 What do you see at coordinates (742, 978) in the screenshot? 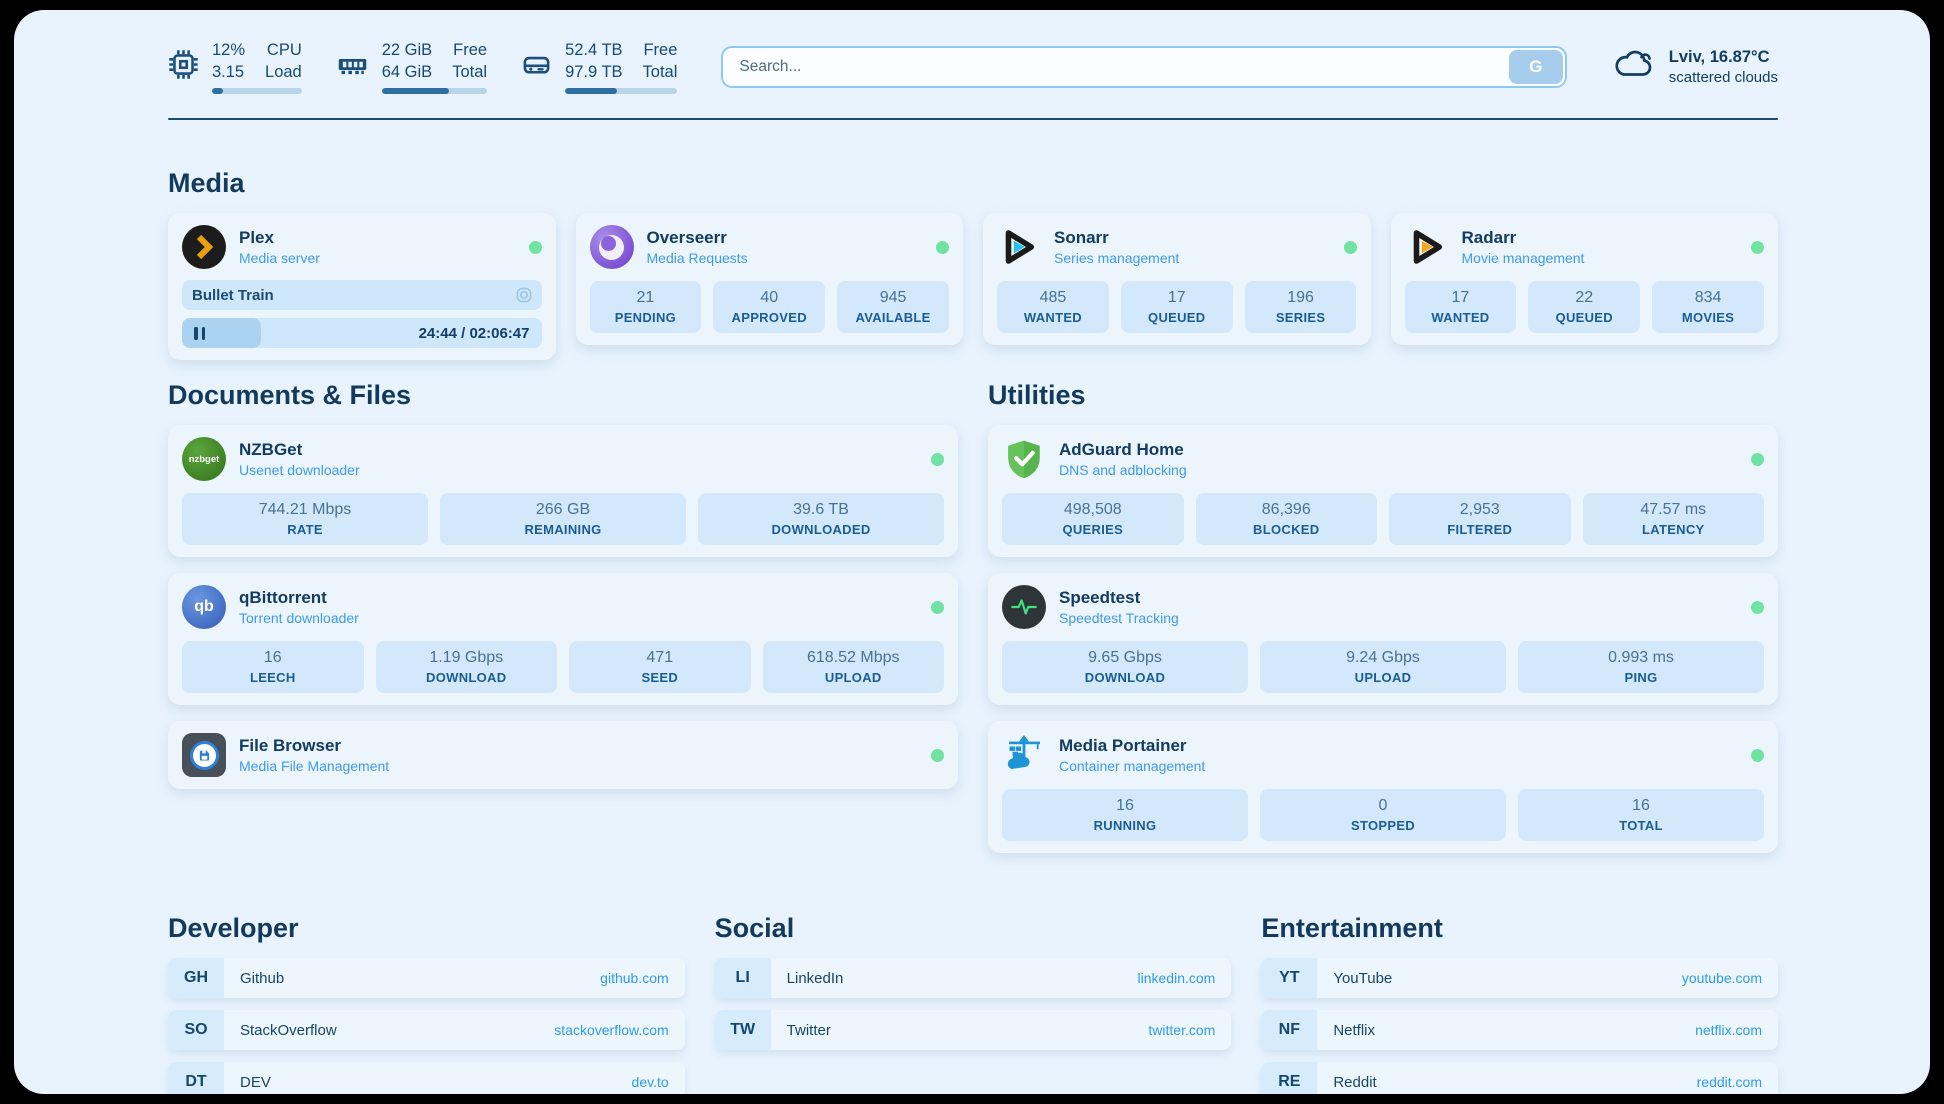
I see `bookmark-abbr: LI` at bounding box center [742, 978].